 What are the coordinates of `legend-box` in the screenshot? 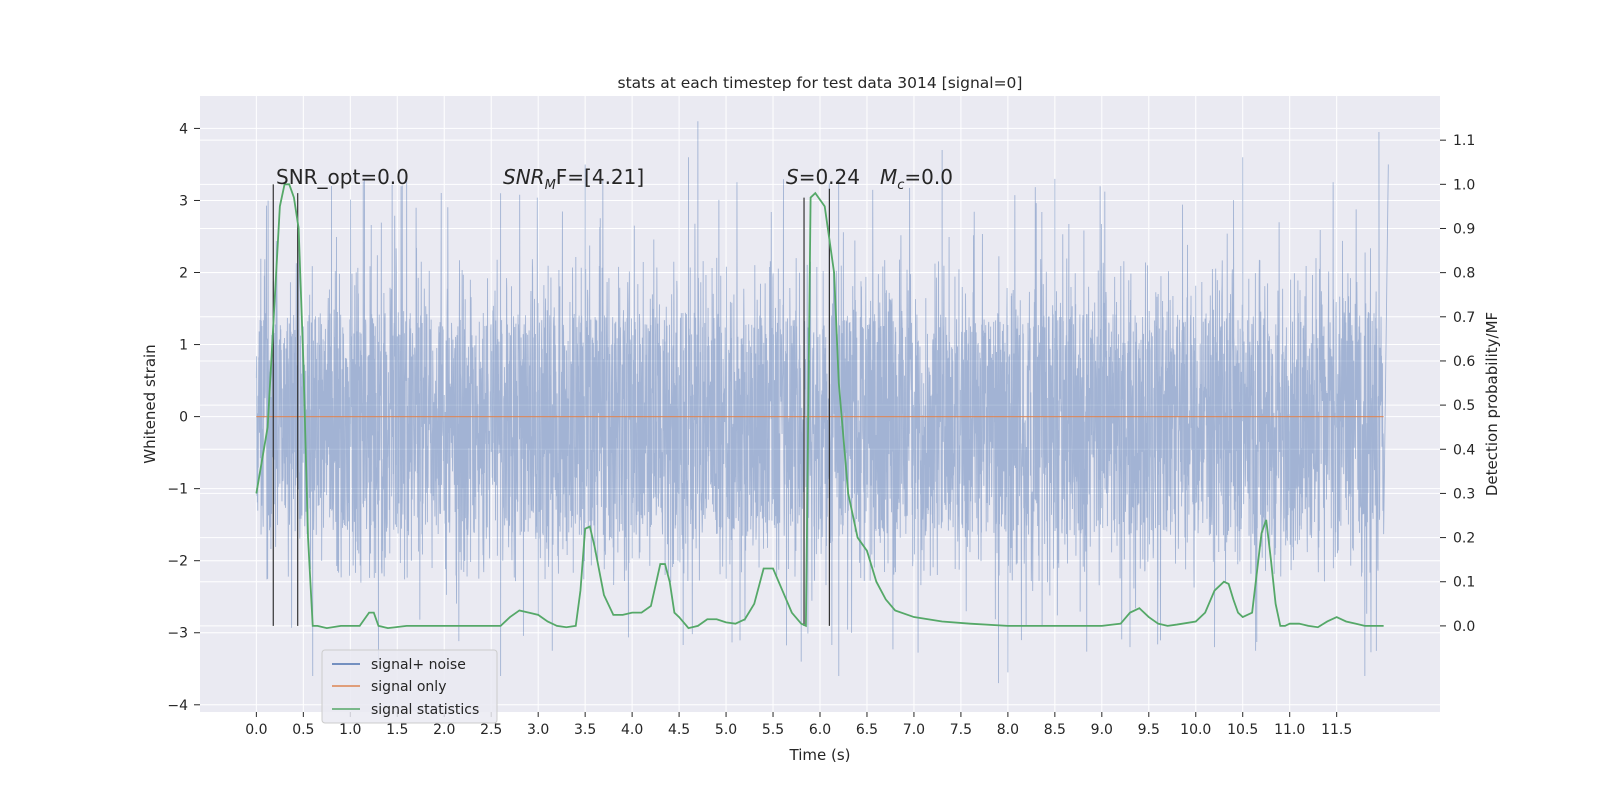 It's located at (409, 686).